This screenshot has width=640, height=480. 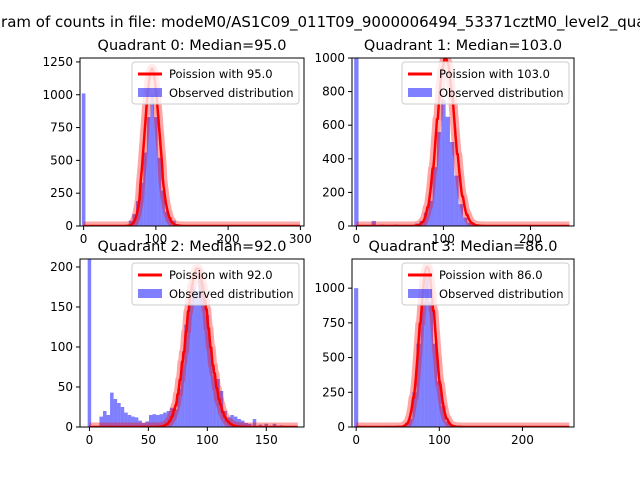 I want to click on legend: Poission with 86.0 Observed distribution, so click(x=485, y=284).